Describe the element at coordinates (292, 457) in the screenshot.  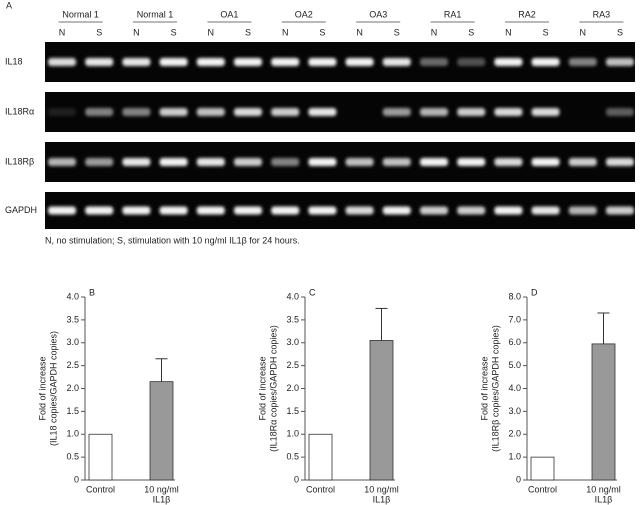
I see `y-tick-label: 0.5` at that location.